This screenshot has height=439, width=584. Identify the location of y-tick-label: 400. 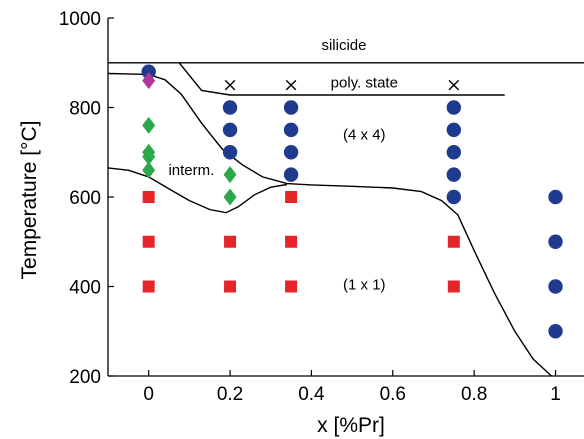
(85, 288).